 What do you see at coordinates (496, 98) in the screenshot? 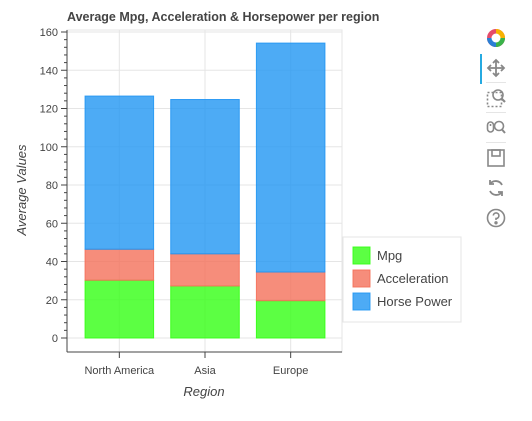
I see `box-zoom-icon` at bounding box center [496, 98].